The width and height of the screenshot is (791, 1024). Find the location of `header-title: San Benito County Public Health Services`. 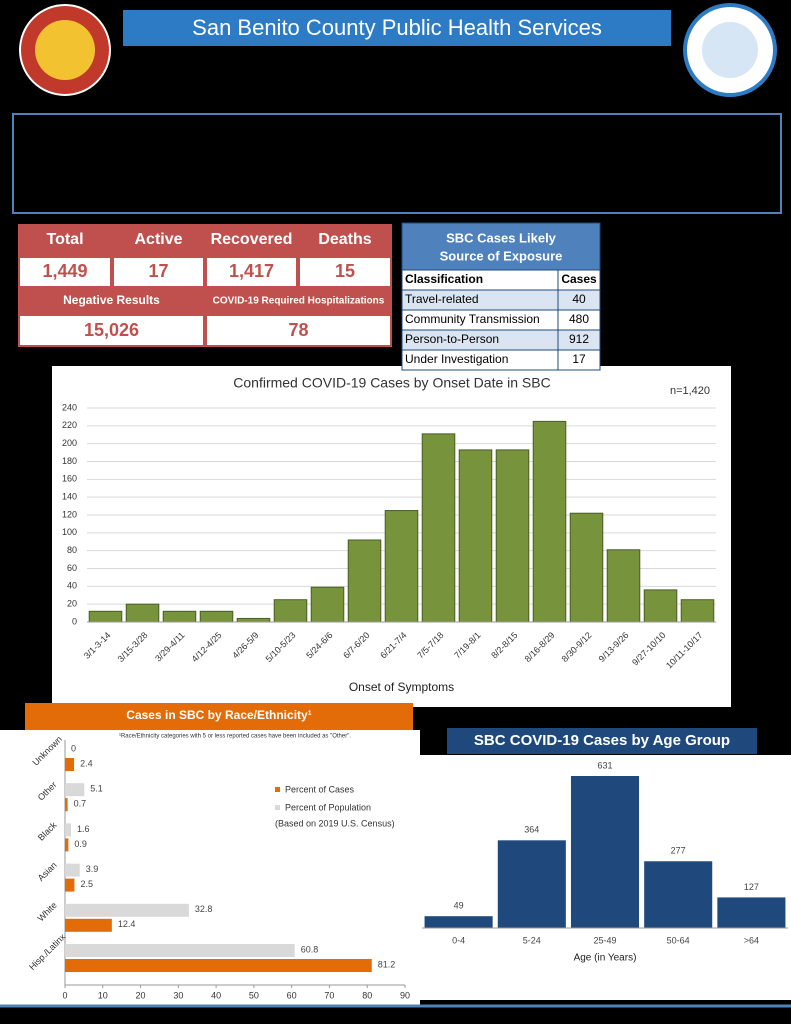

header-title: San Benito County Public Health Services is located at coordinates (397, 27).